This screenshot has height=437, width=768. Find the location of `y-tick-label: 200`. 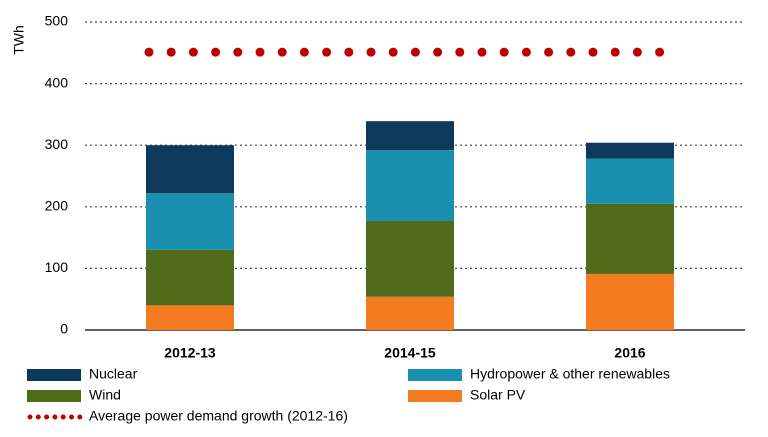

y-tick-label: 200 is located at coordinates (57, 206).